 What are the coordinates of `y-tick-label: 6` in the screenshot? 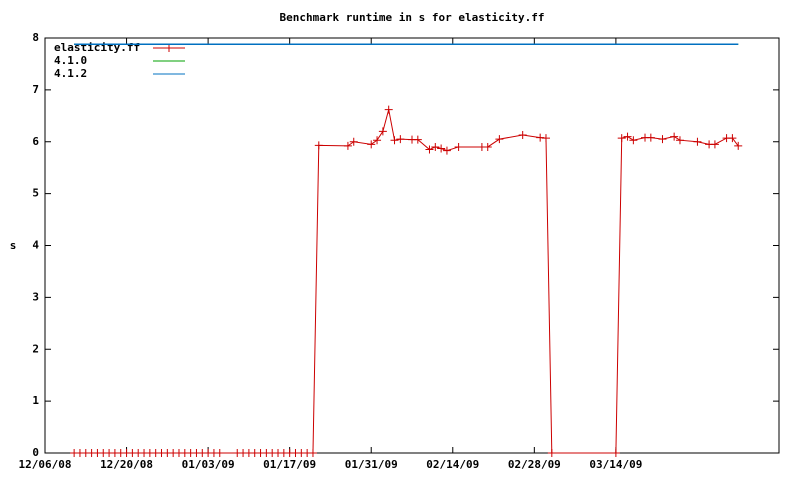 It's located at (35, 141).